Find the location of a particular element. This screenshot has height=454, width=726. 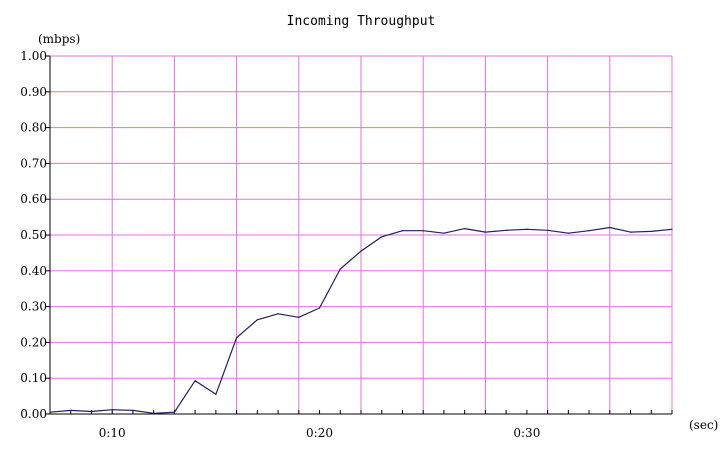

y-tick-label-7: 0.70 is located at coordinates (33, 163).